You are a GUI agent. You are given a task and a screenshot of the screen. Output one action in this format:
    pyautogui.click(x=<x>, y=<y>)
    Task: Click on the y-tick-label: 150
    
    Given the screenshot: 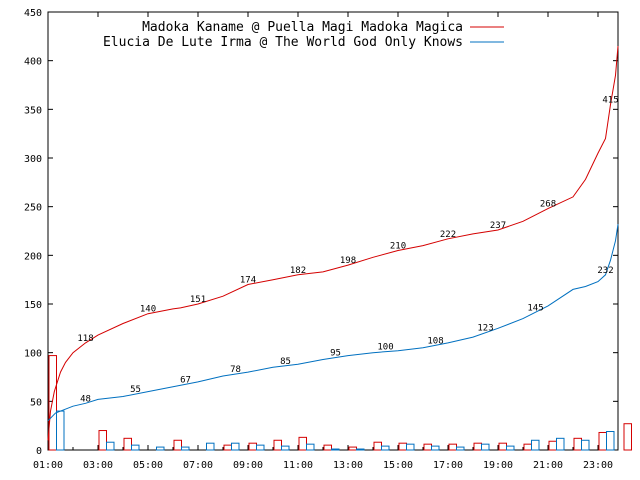 What is the action you would take?
    pyautogui.click(x=33, y=305)
    